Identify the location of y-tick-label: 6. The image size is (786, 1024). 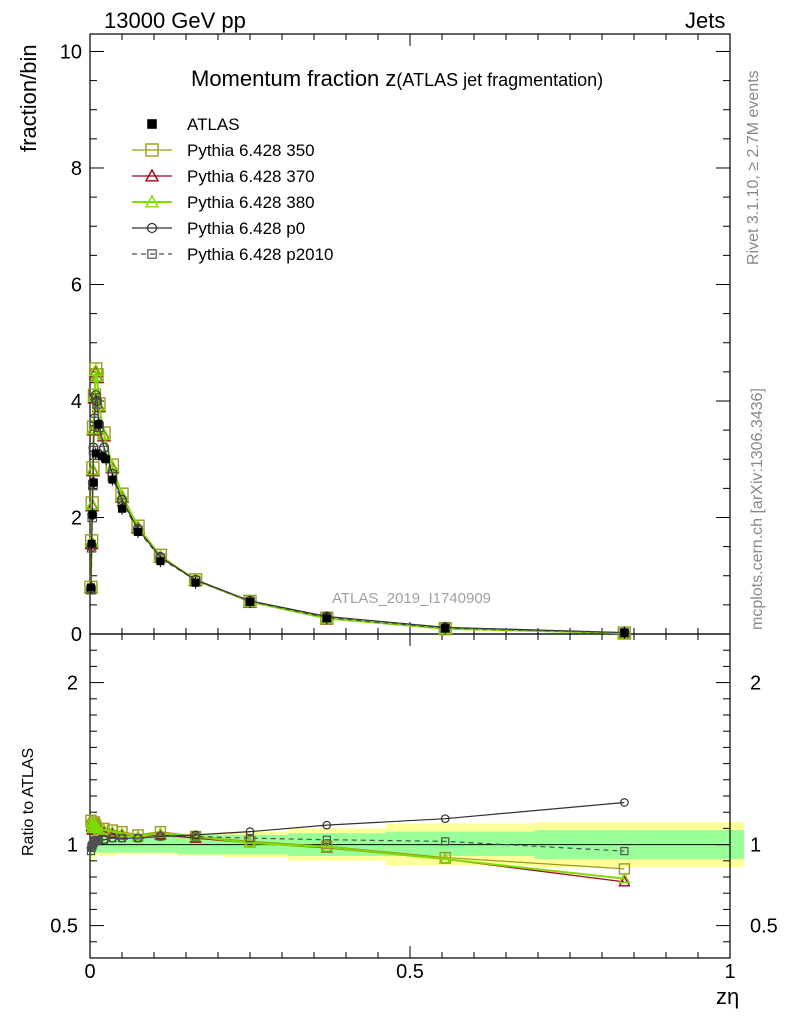
(76, 285).